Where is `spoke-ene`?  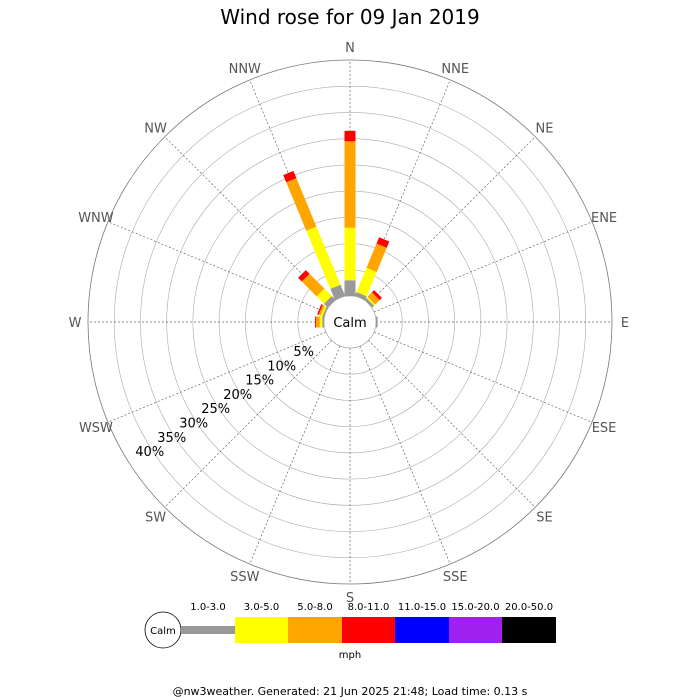
spoke-ene is located at coordinates (483, 267).